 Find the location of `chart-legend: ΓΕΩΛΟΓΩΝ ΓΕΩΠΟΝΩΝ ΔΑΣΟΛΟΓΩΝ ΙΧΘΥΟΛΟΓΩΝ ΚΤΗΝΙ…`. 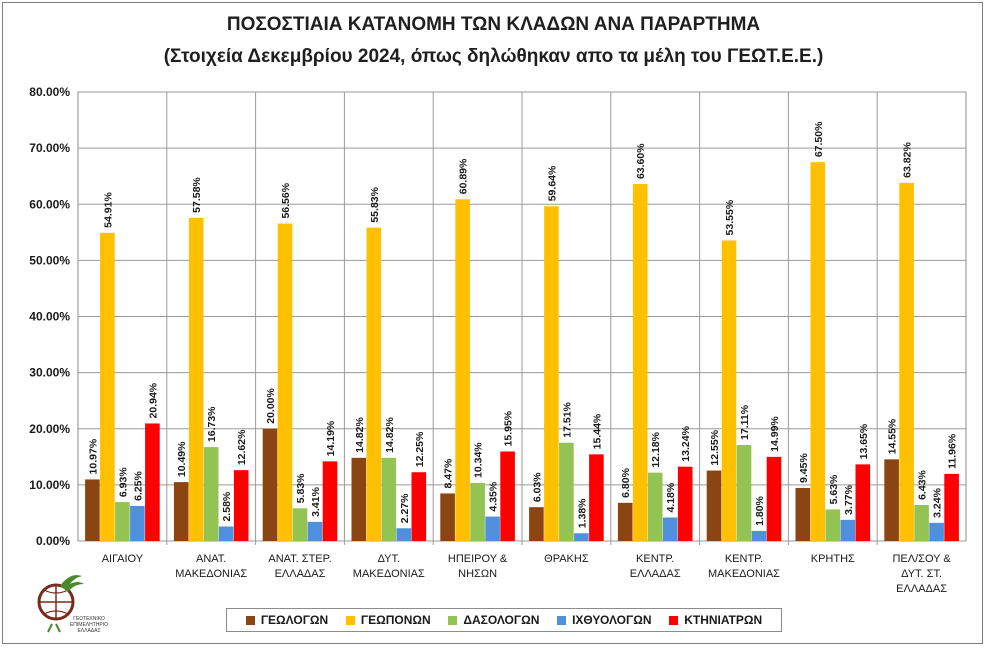

chart-legend: ΓΕΩΛΟΓΩΝ ΓΕΩΠΟΝΩΝ ΔΑΣΟΛΟΓΩΝ ΙΧΘΥΟΛΟΓΩΝ ΚΤΗΝΙ… is located at coordinates (504, 620).